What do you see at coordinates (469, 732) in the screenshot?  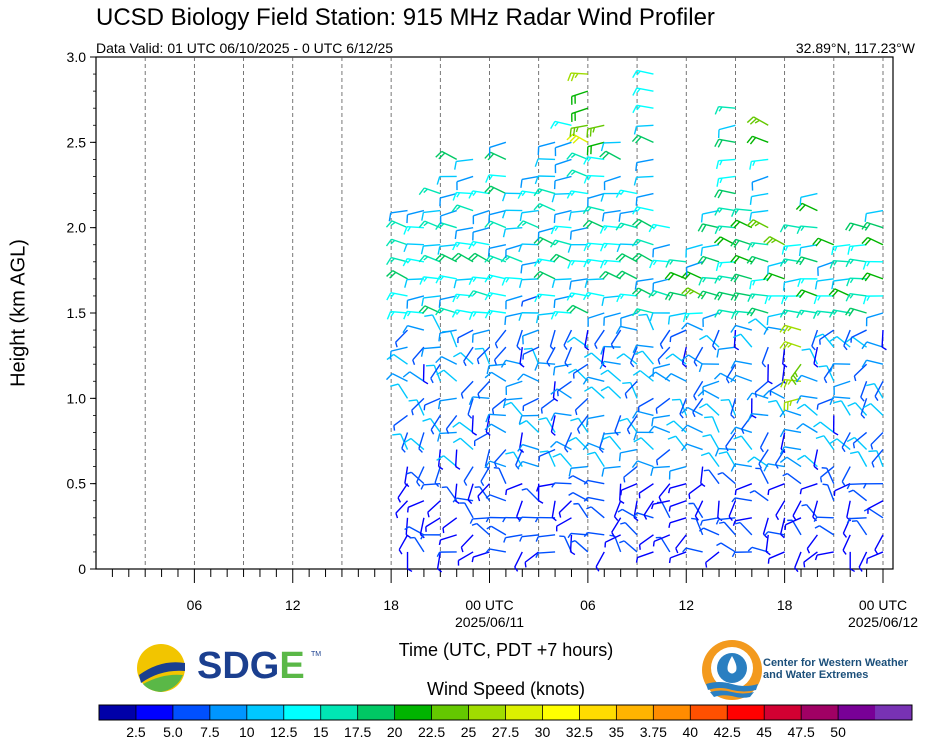 I see `colorbar-label: 25` at bounding box center [469, 732].